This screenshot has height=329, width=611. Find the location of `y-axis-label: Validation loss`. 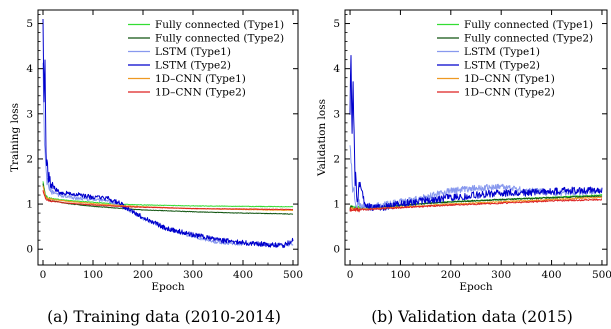

y-axis-label: Validation loss is located at coordinates (322, 138).